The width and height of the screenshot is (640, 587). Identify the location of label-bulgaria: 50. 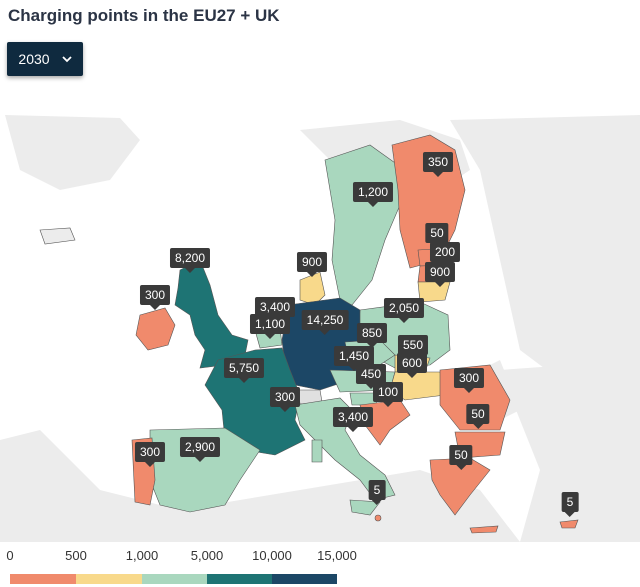
(478, 416).